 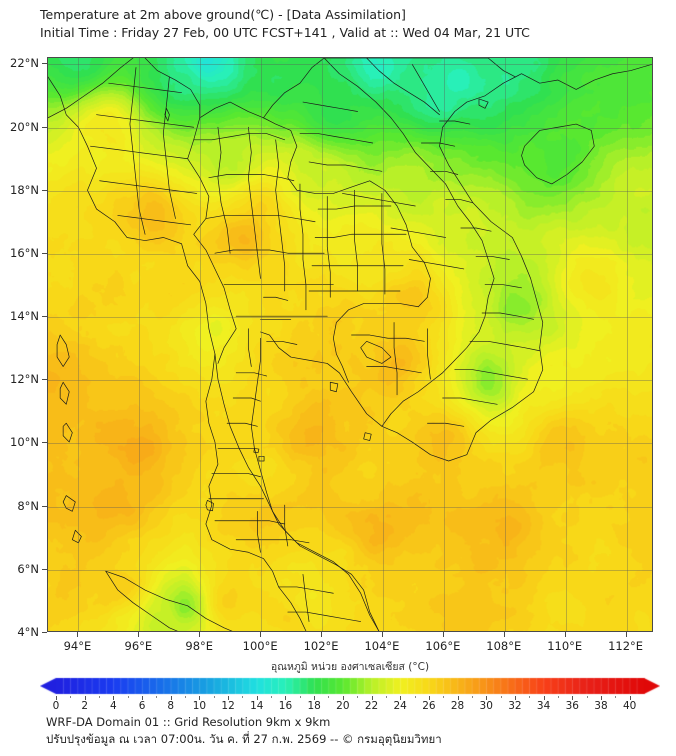 I want to click on colorbar-tick-label: 38, so click(x=601, y=706).